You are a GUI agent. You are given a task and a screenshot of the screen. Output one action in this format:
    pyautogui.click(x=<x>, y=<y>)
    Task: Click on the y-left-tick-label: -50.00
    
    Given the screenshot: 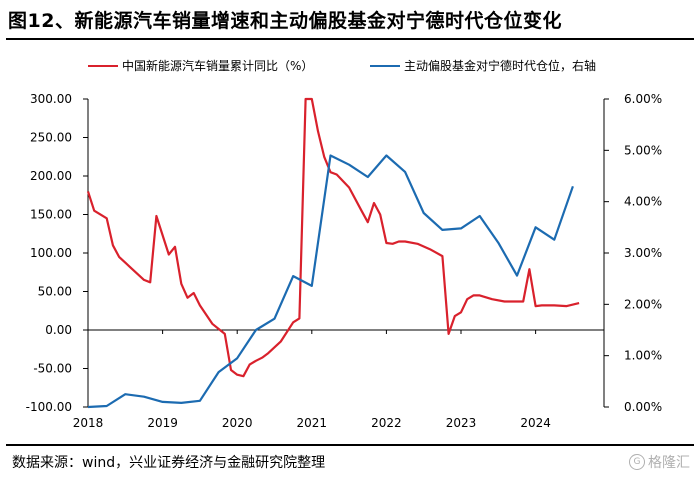 What is the action you would take?
    pyautogui.click(x=52, y=369)
    